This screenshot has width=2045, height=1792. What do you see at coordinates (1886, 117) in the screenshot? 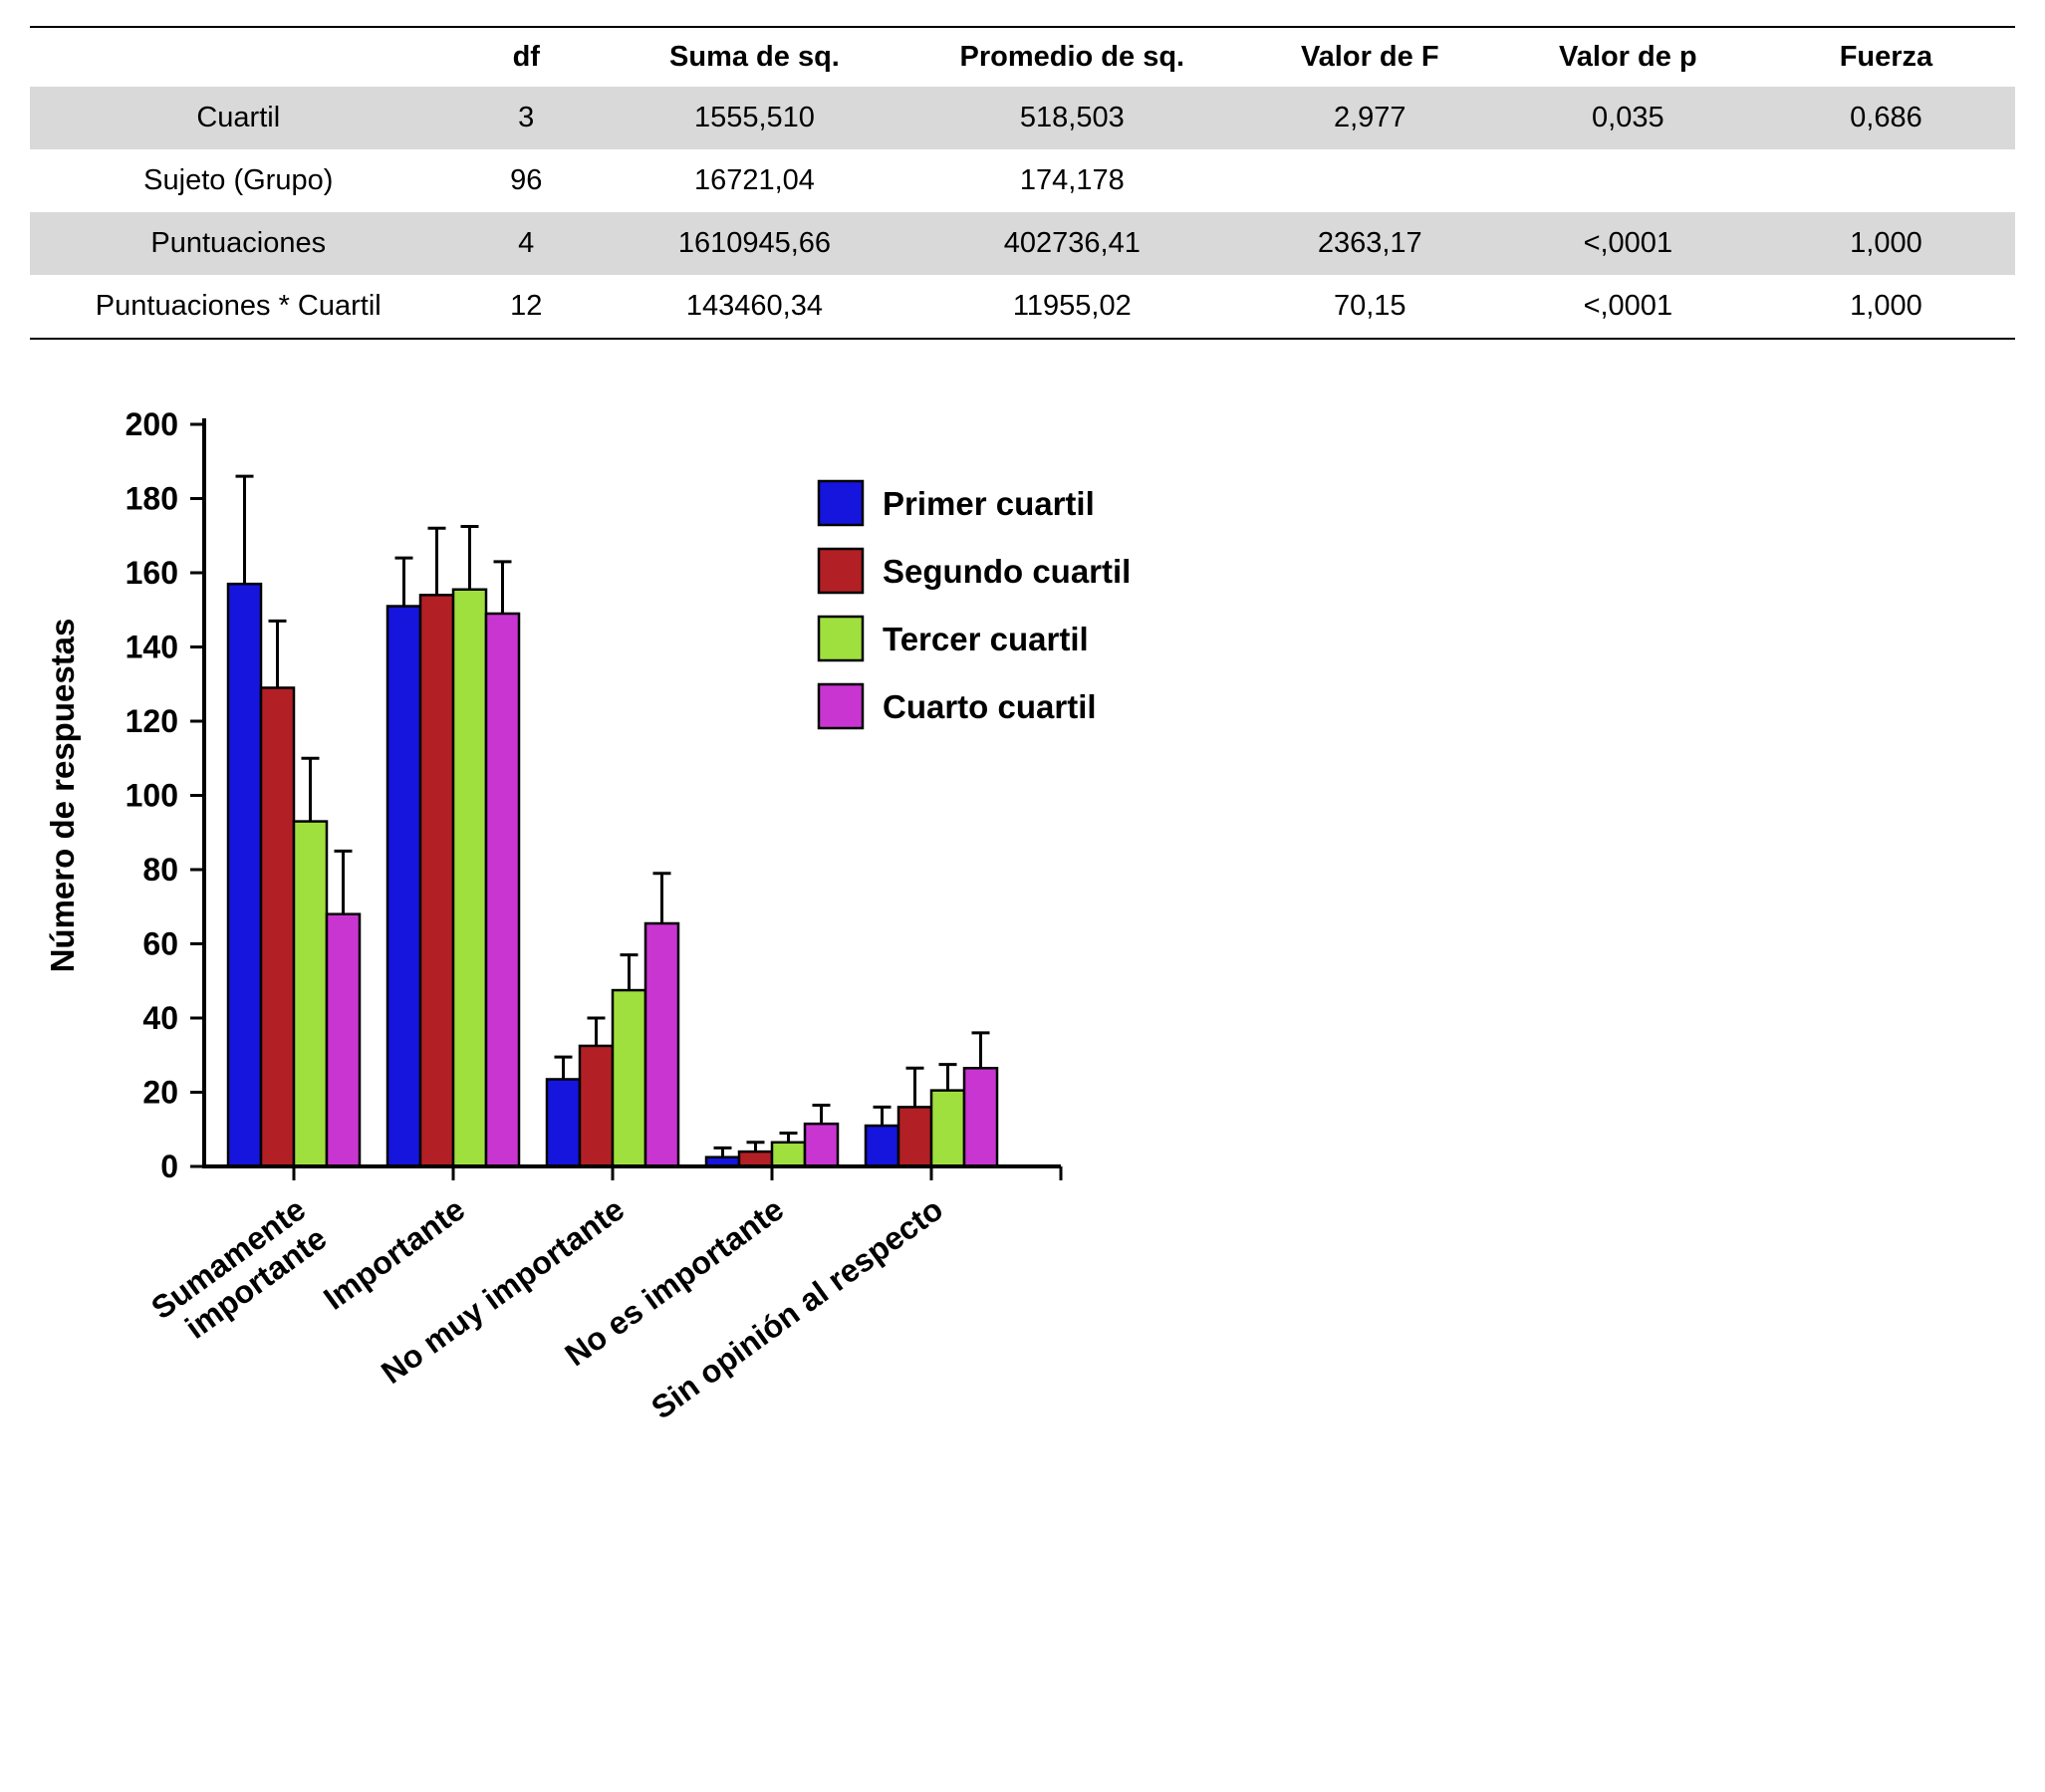
I see `cell: 0,686` at bounding box center [1886, 117].